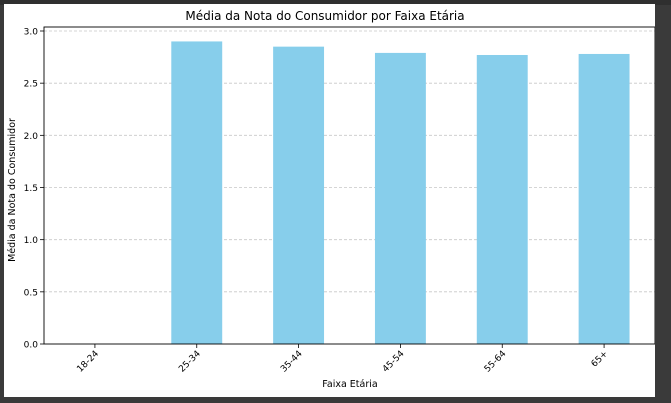 The height and width of the screenshot is (403, 671). I want to click on y-tick-label: 0.0, so click(31, 346).